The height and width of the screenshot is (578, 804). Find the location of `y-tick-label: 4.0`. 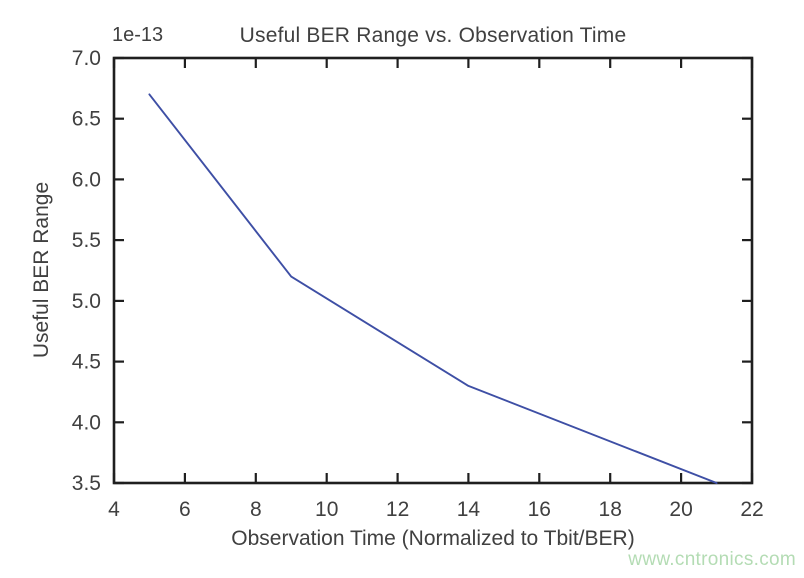

y-tick-label: 4.0 is located at coordinates (86, 422).